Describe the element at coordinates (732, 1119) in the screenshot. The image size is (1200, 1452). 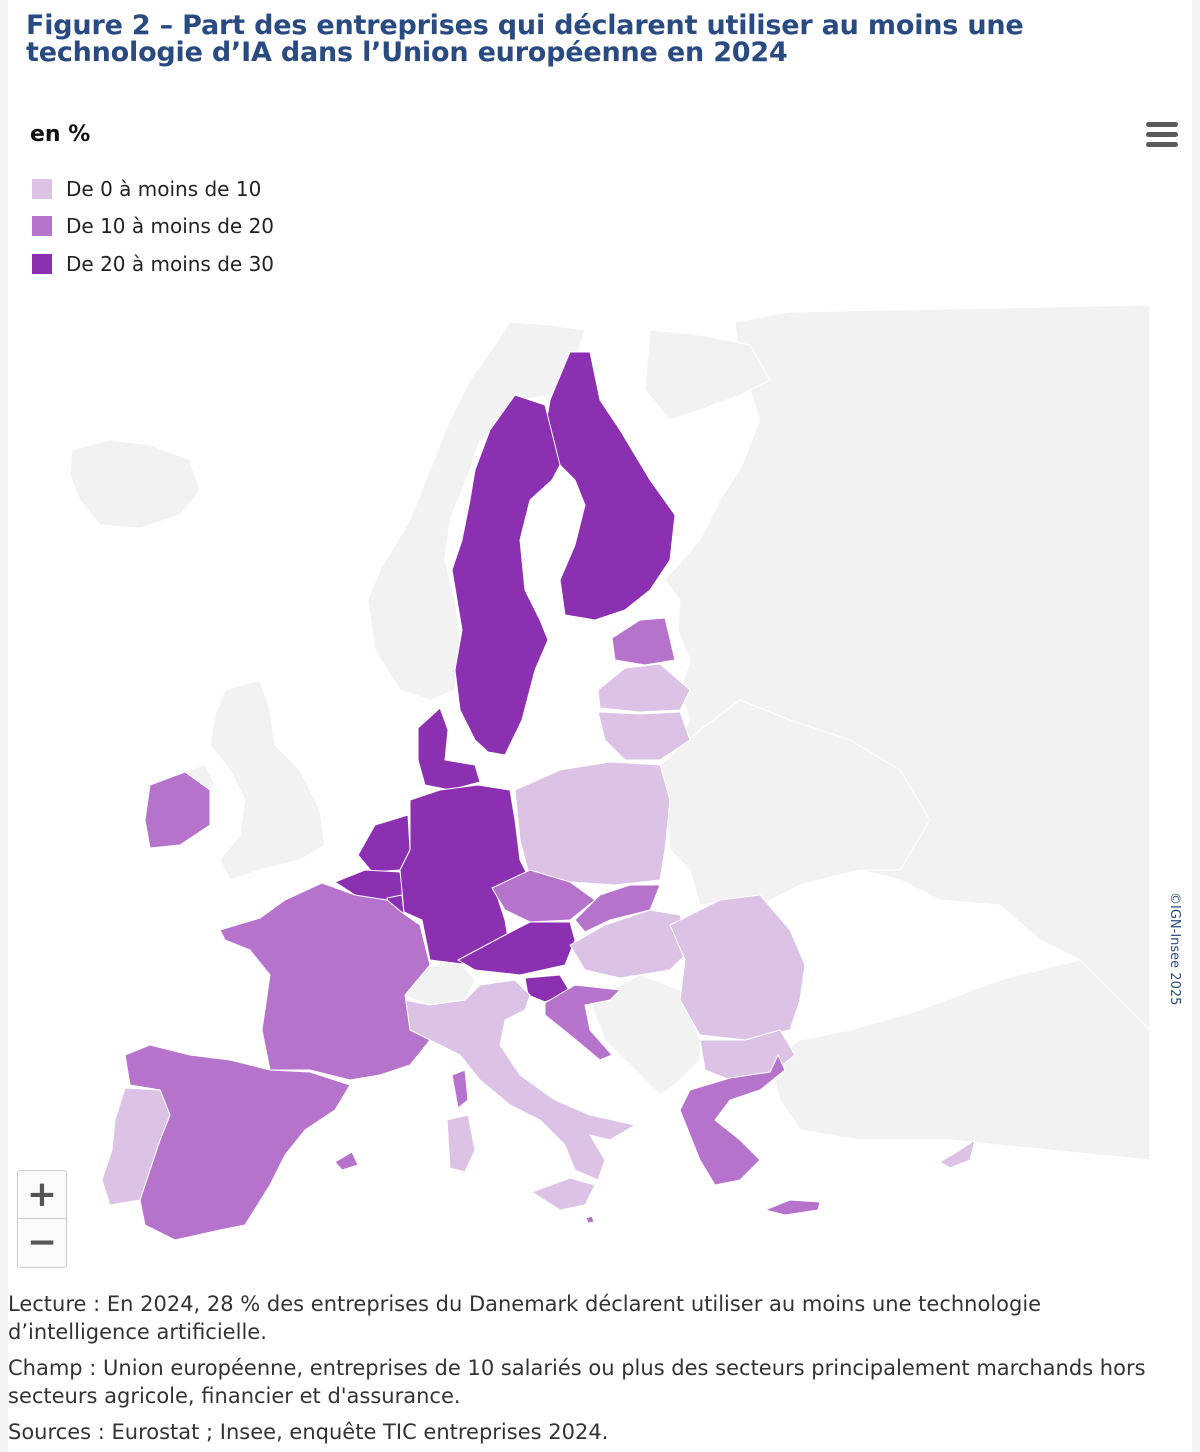
I see `region-grece` at that location.